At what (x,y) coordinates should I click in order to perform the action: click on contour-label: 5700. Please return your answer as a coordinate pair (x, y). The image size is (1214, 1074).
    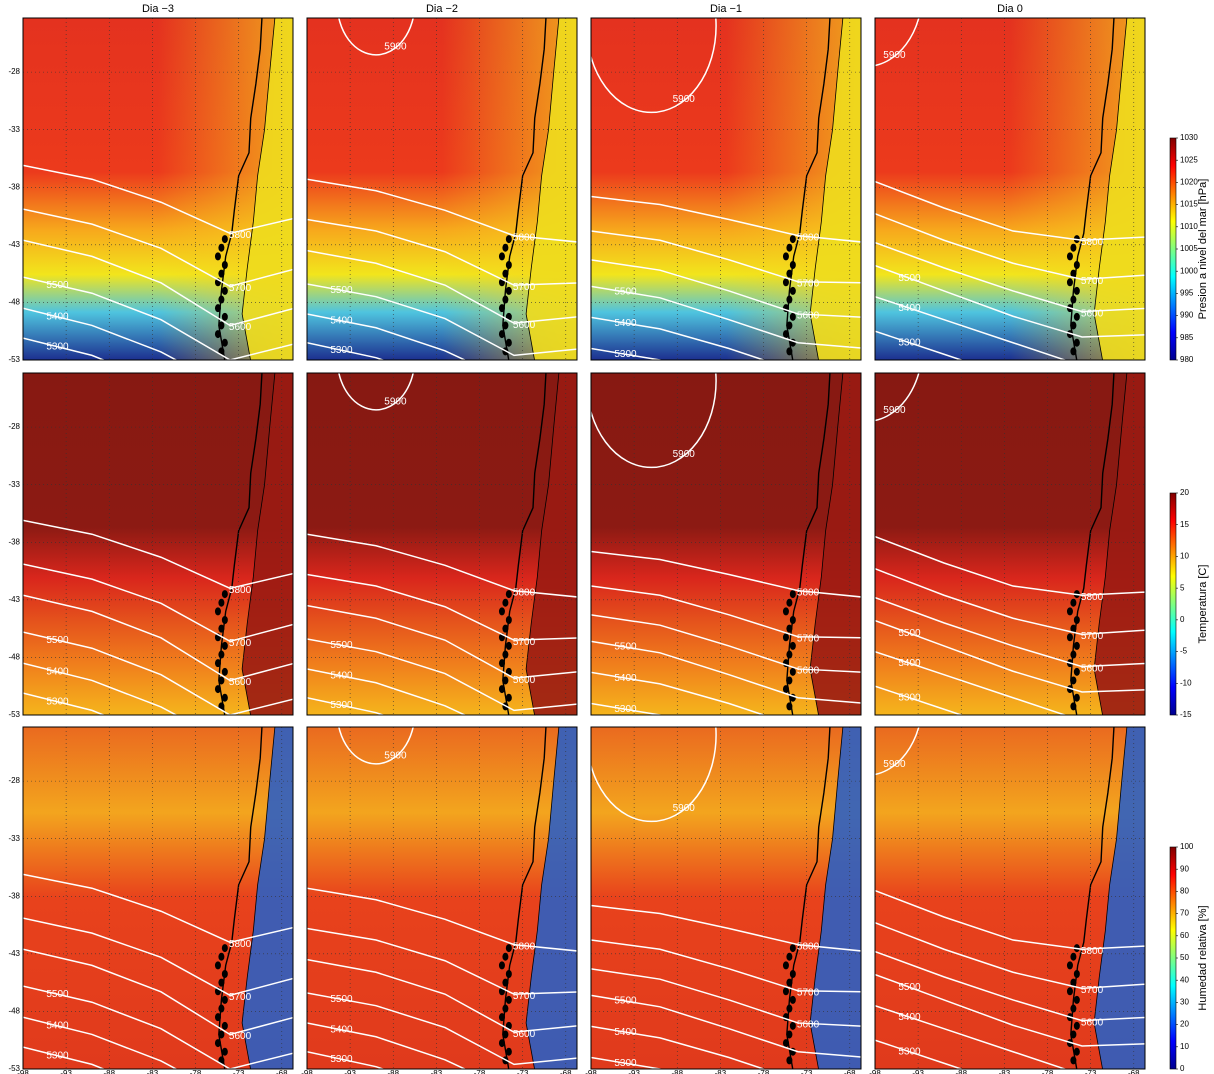
    Looking at the image, I should click on (524, 996).